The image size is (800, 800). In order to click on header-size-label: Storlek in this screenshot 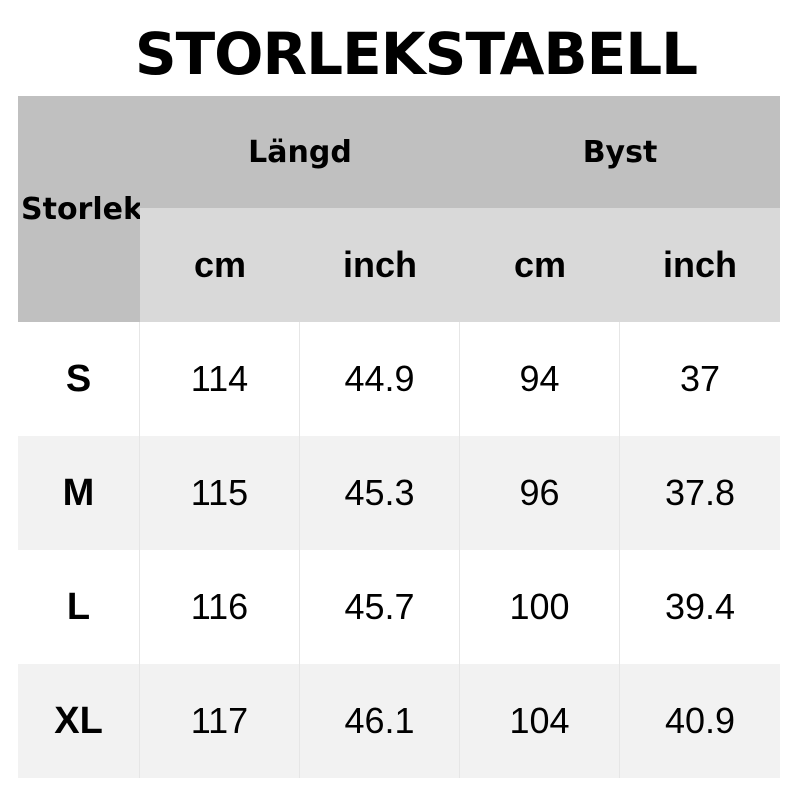, I will do `click(82, 209)`.